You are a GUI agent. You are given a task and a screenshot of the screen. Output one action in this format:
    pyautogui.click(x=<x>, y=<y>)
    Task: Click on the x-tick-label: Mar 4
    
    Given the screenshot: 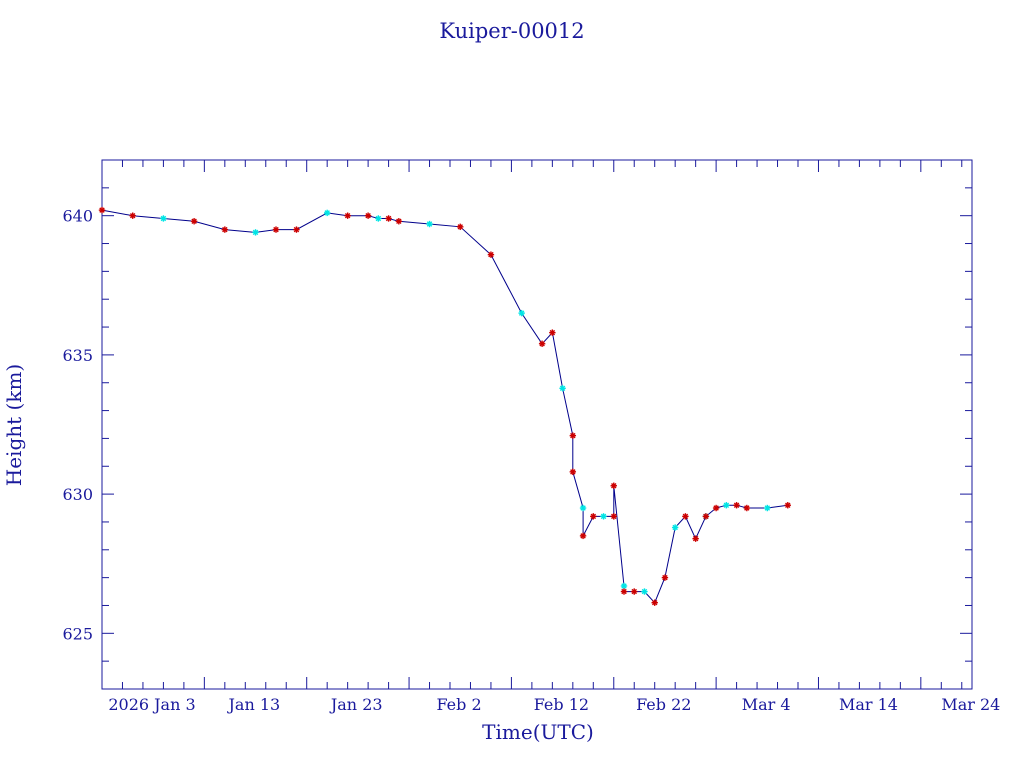 What is the action you would take?
    pyautogui.click(x=766, y=704)
    